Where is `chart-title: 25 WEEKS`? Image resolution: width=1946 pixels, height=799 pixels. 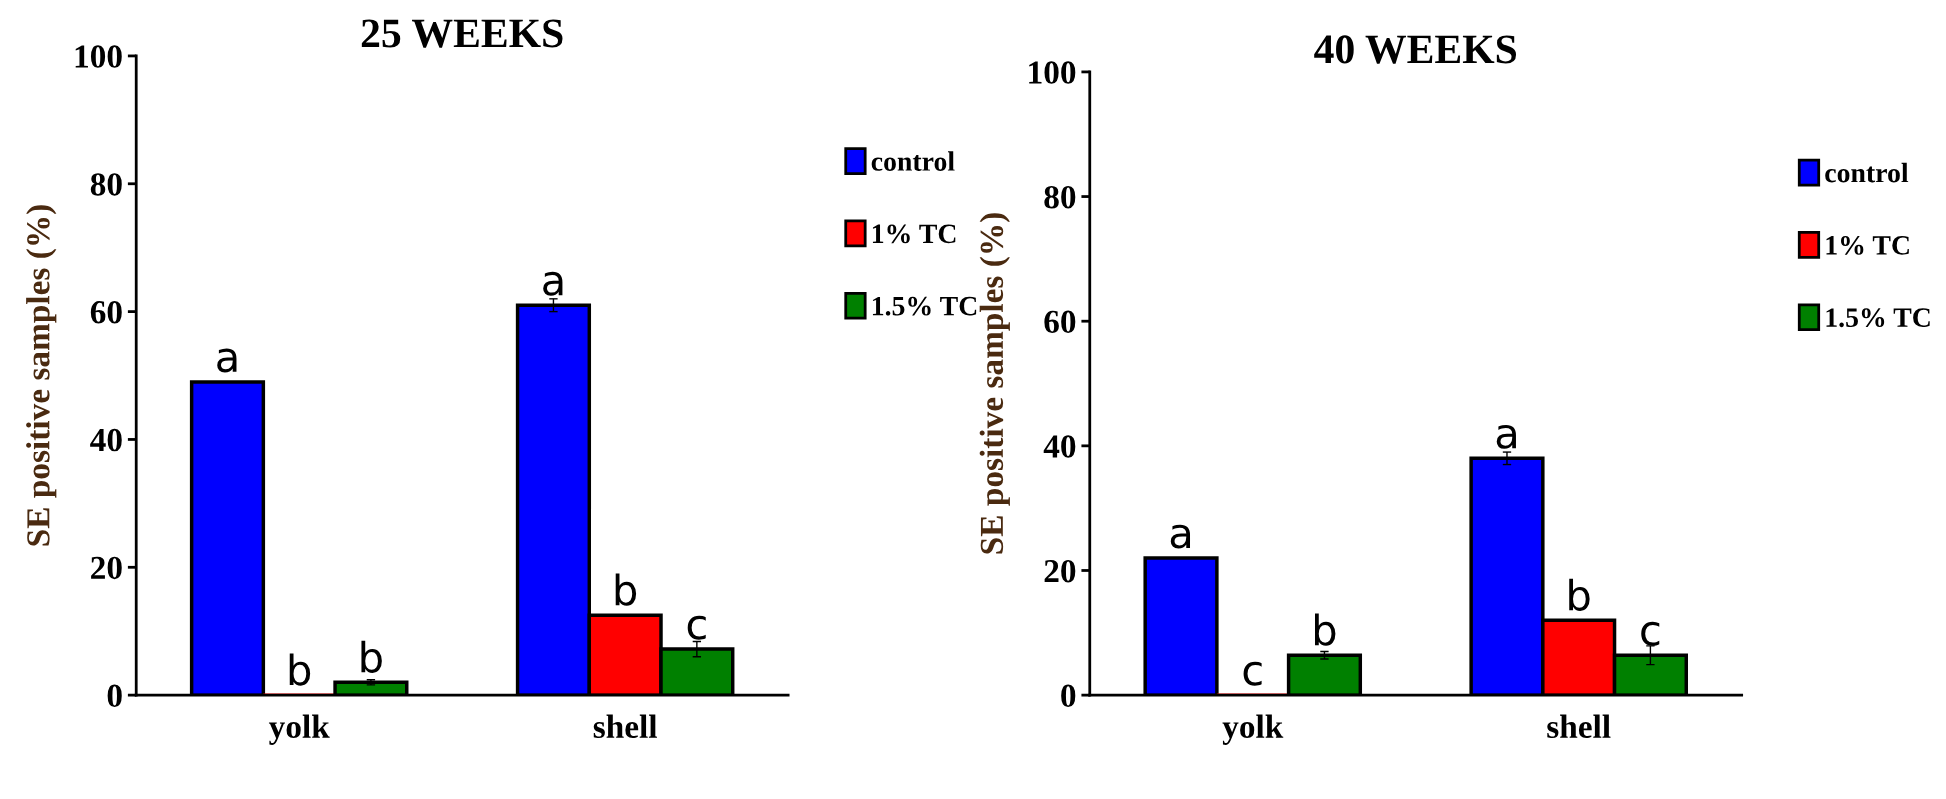
chart-title: 25 WEEKS is located at coordinates (462, 33).